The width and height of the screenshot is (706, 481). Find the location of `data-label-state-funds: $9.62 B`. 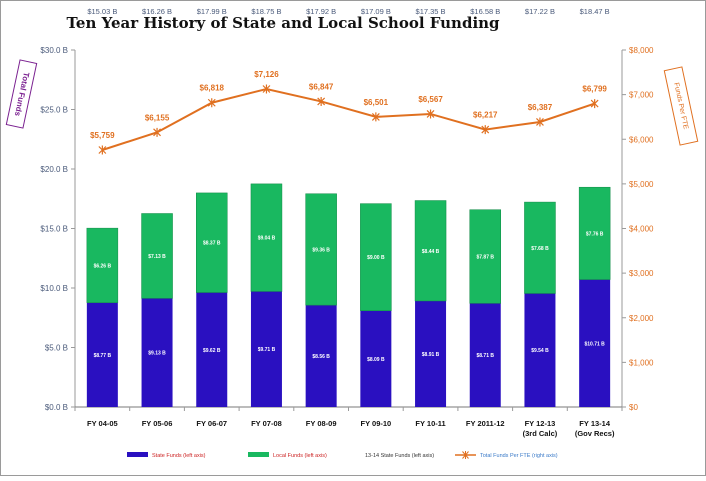

data-label-state-funds: $9.62 B is located at coordinates (212, 351).